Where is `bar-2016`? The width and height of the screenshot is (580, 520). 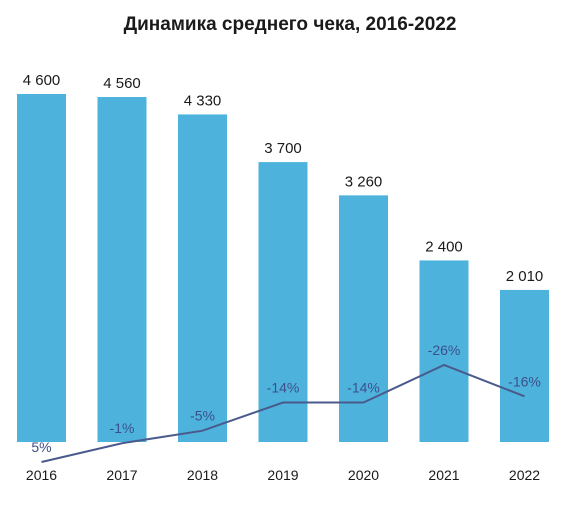 bar-2016 is located at coordinates (41, 268).